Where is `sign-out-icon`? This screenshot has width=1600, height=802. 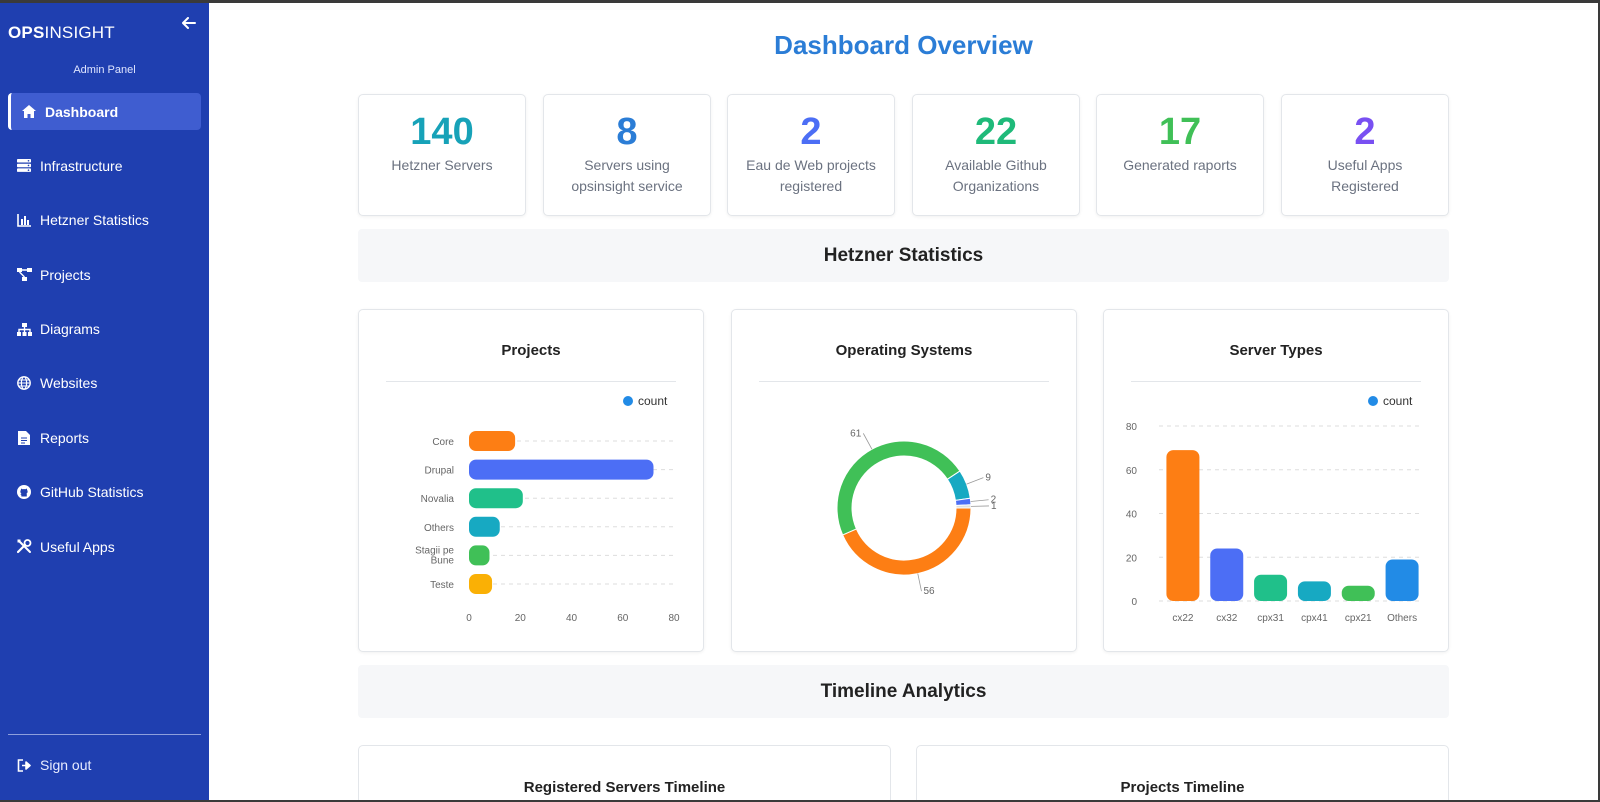 sign-out-icon is located at coordinates (24, 765).